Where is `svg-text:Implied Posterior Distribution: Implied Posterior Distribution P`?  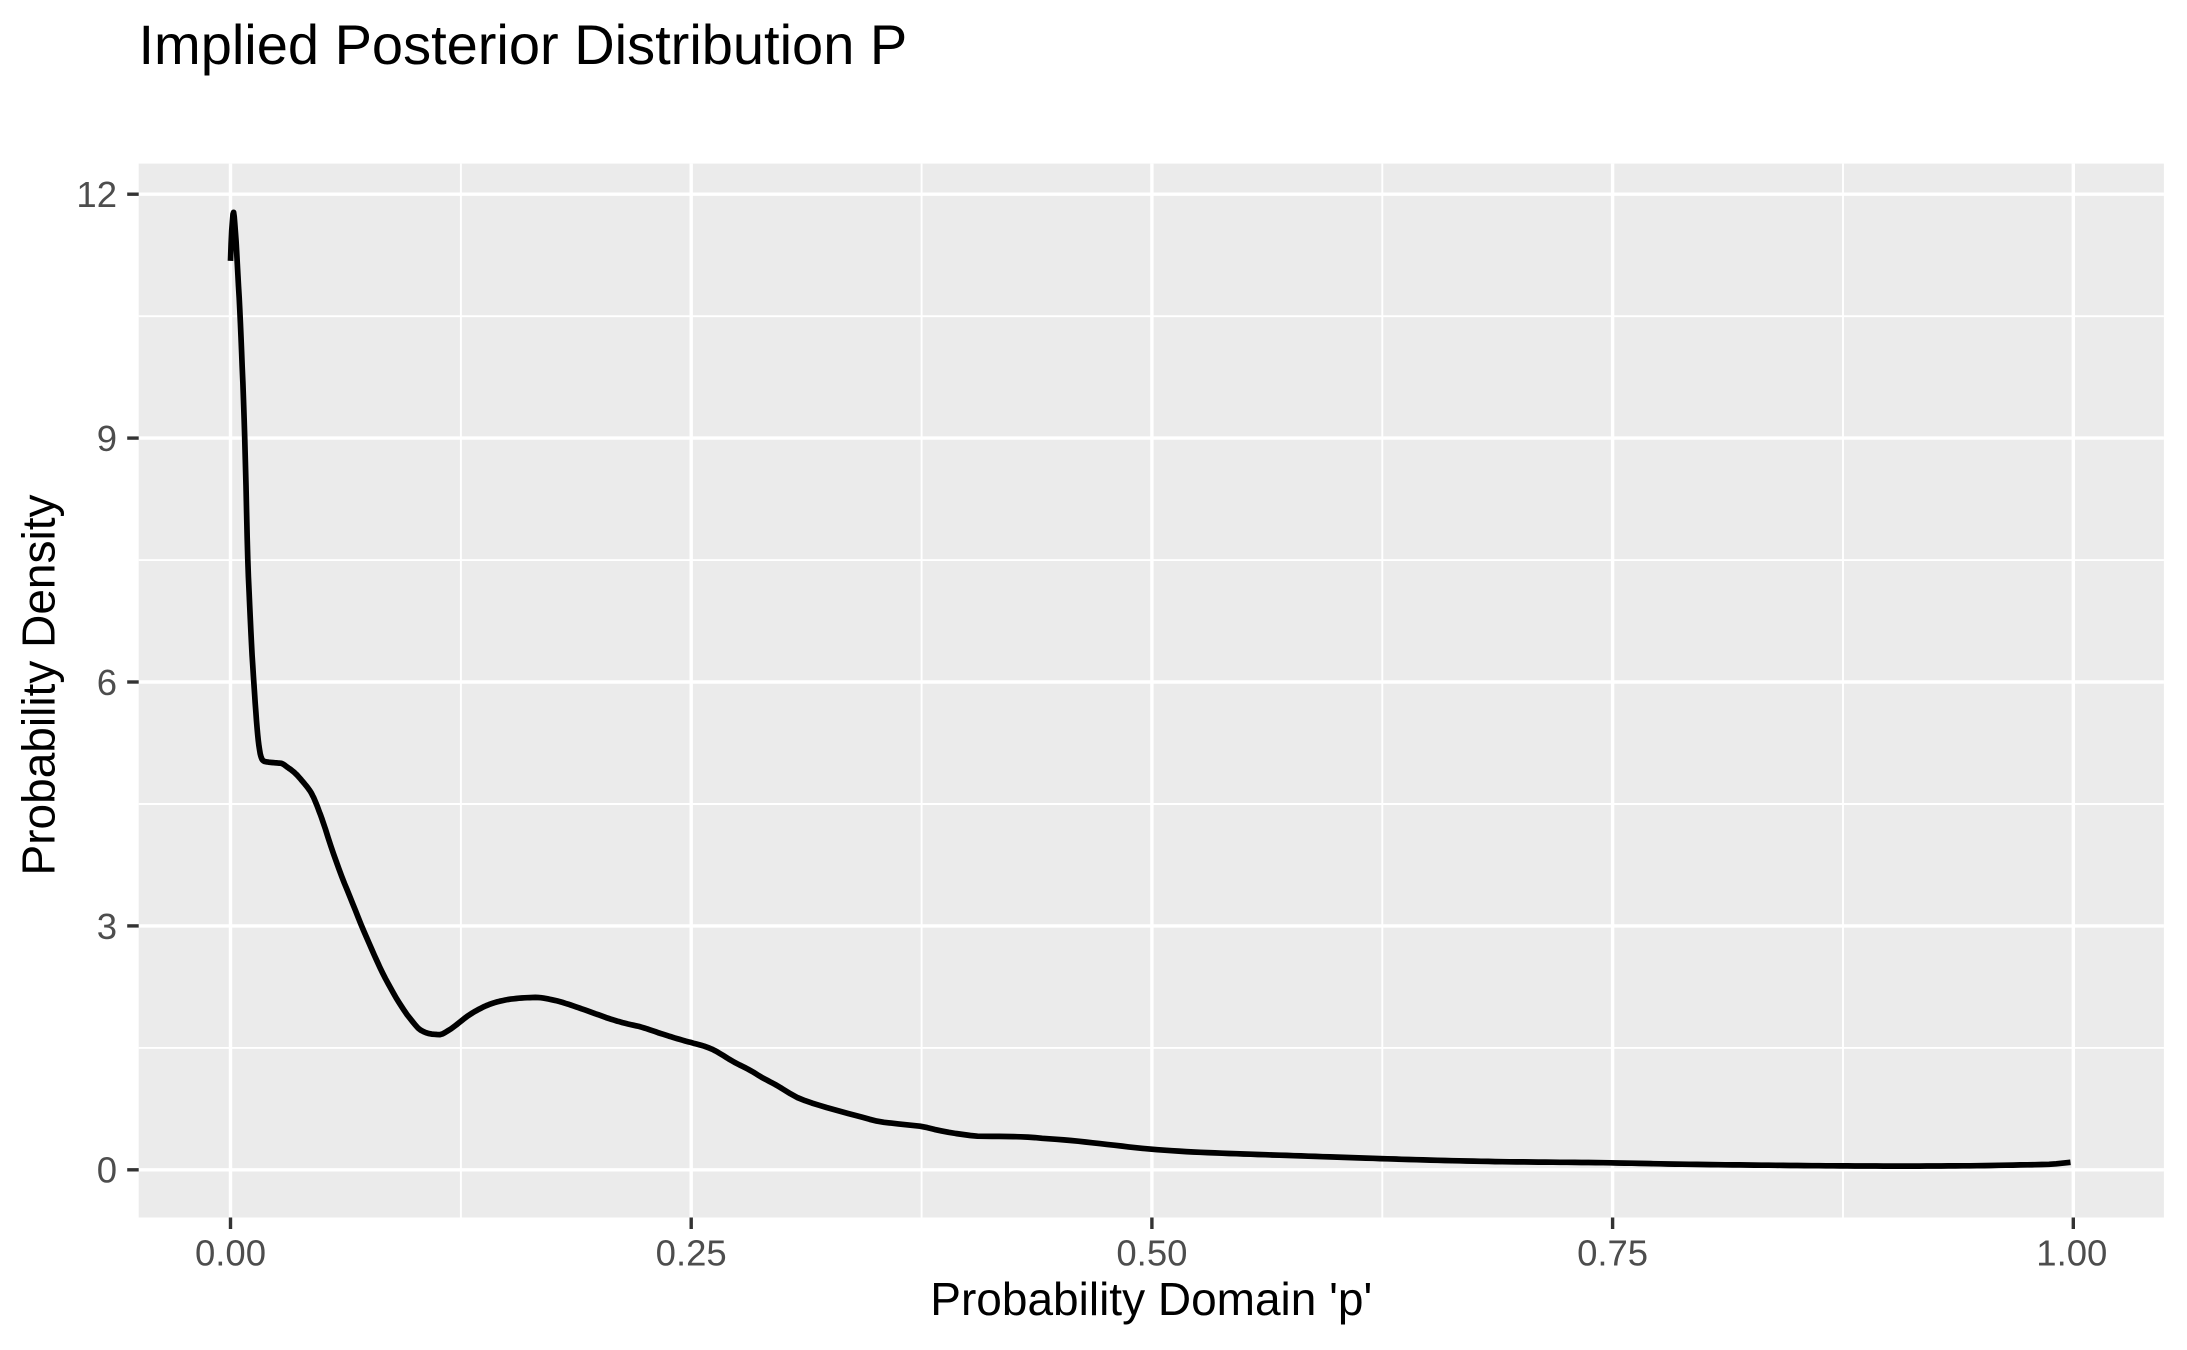
svg-text:Implied Posterior Distribution: Implied Posterior Distribution P is located at coordinates (523, 44).